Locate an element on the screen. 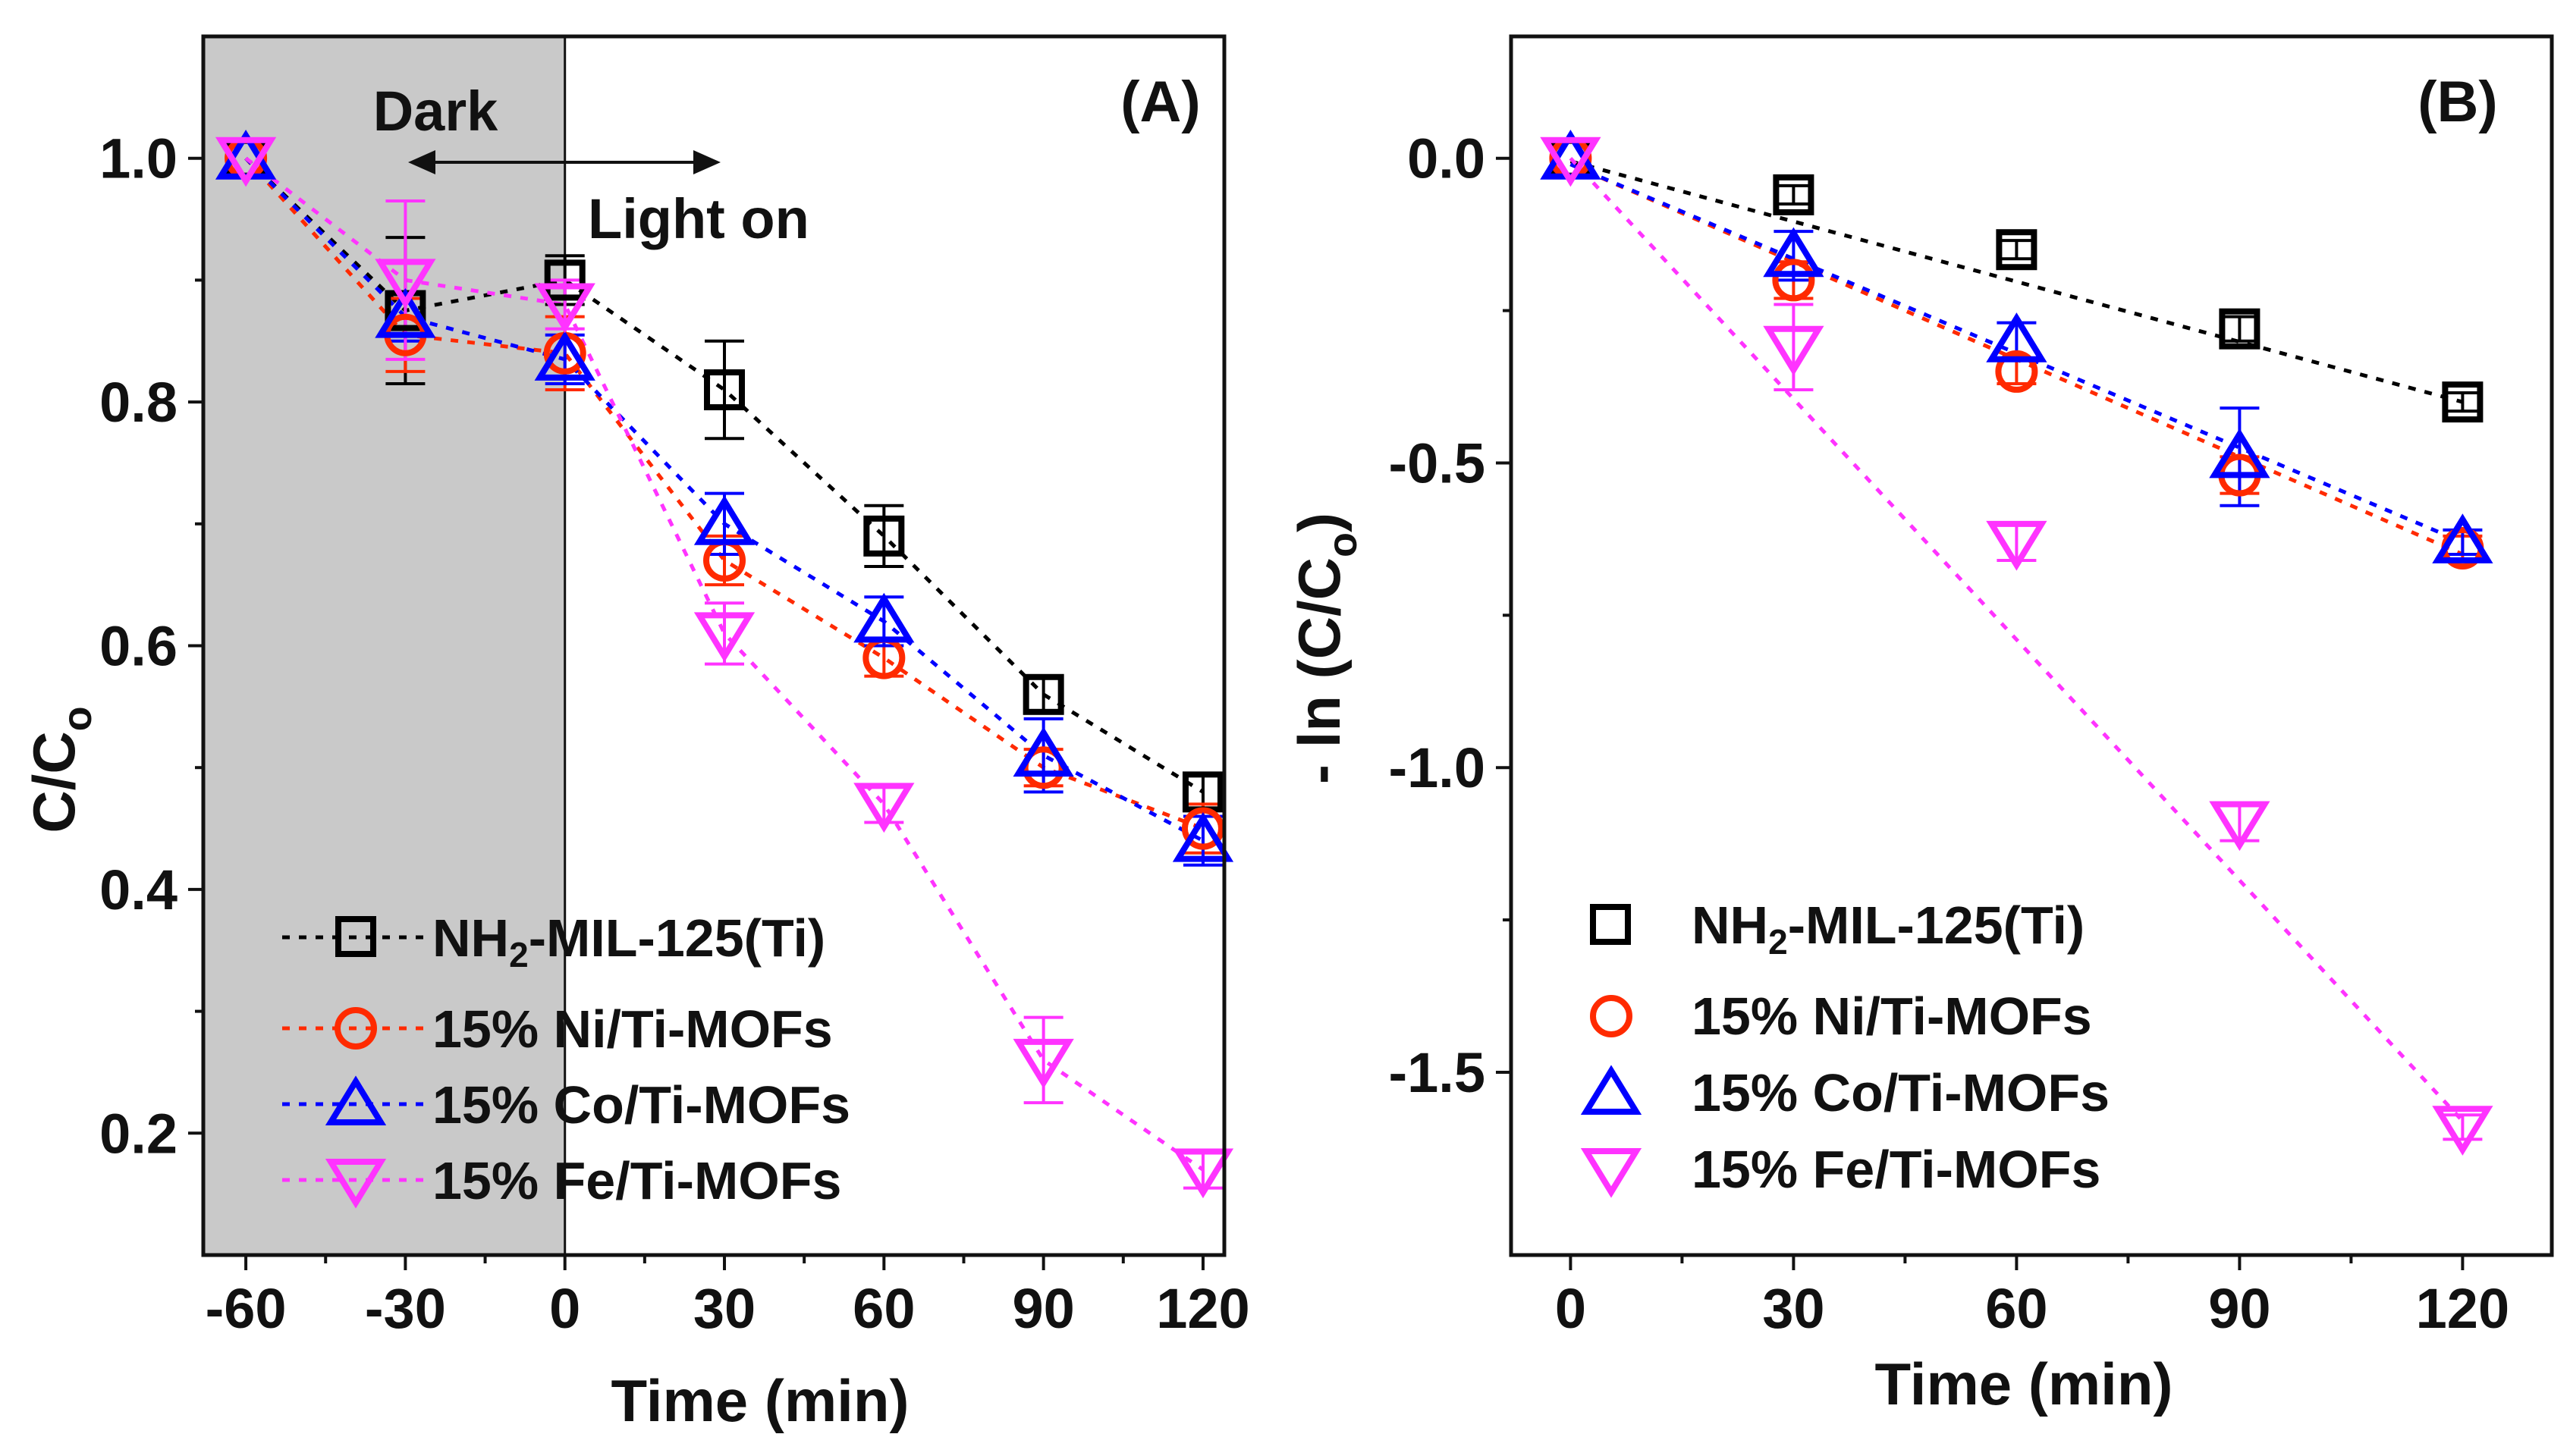 The image size is (2570, 1456). legend-marker-square is located at coordinates (355, 936).